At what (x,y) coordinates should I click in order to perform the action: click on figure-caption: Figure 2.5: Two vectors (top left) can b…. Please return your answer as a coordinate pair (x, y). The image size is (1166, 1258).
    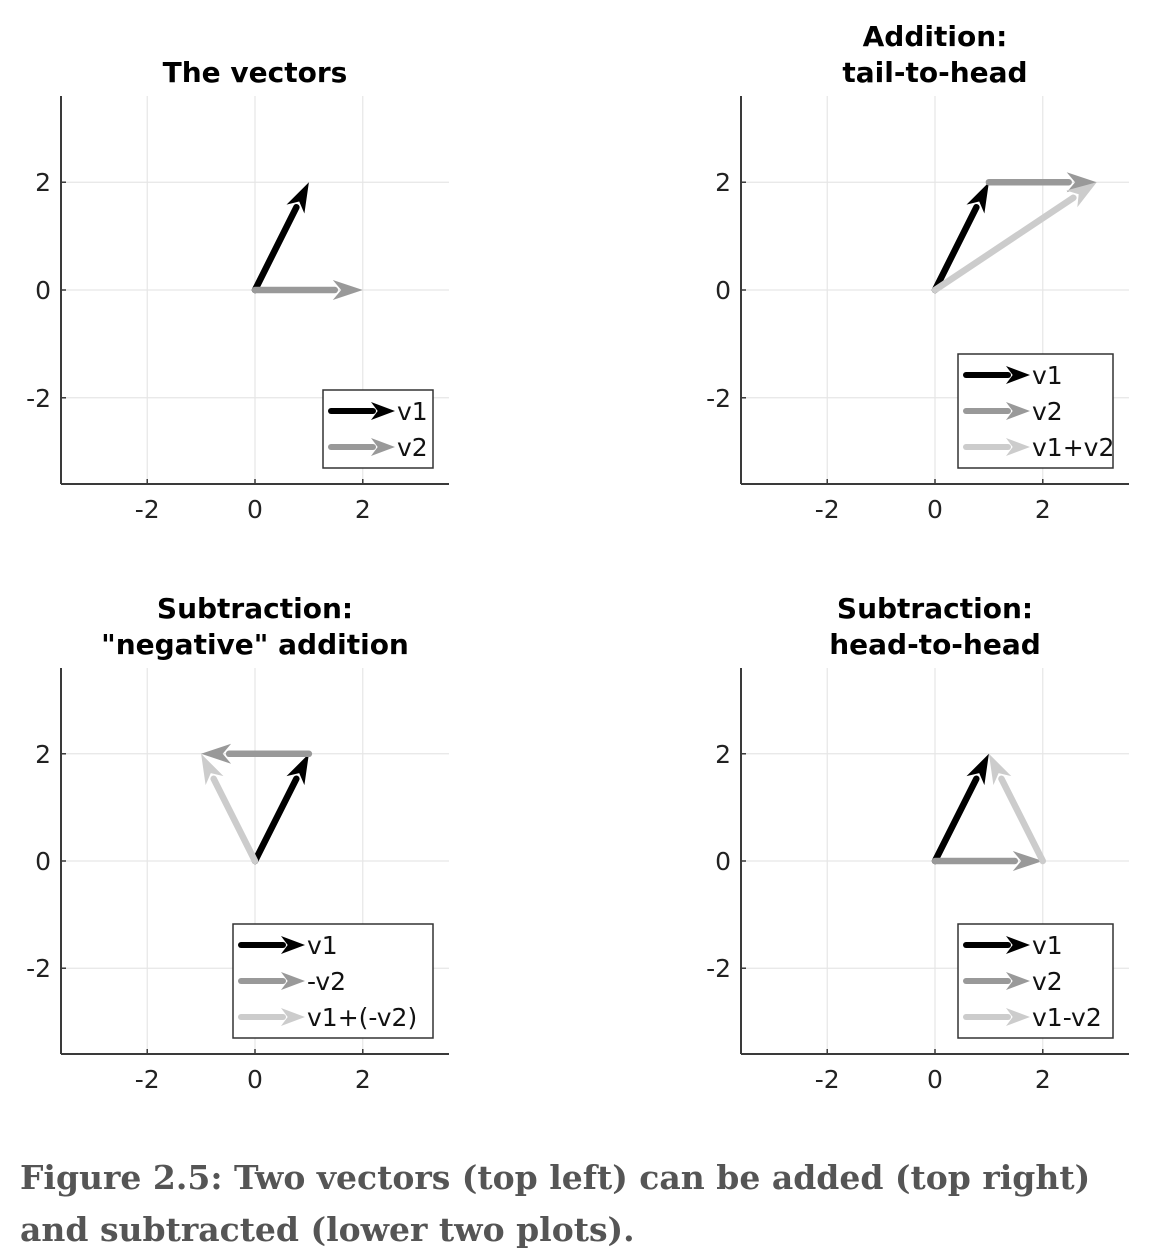
    Looking at the image, I should click on (555, 1203).